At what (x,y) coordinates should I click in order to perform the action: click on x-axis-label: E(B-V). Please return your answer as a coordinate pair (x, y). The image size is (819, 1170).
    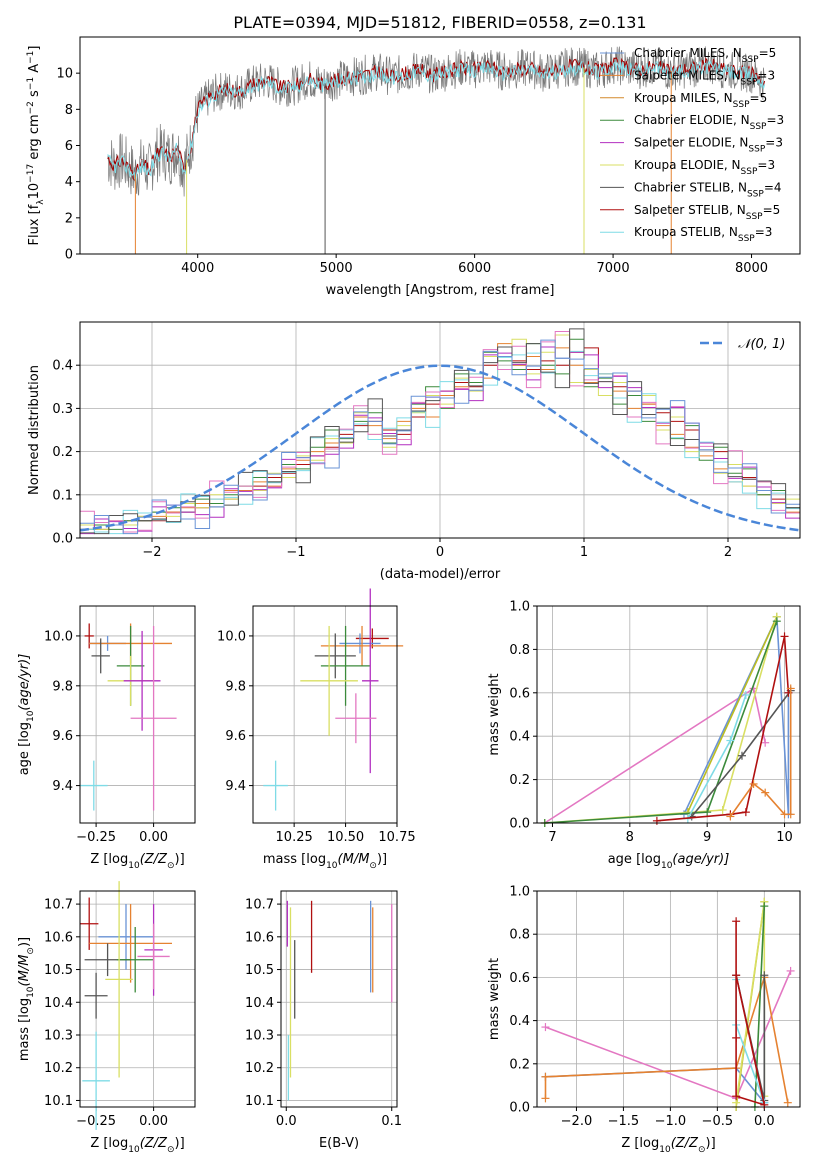
    Looking at the image, I should click on (339, 1143).